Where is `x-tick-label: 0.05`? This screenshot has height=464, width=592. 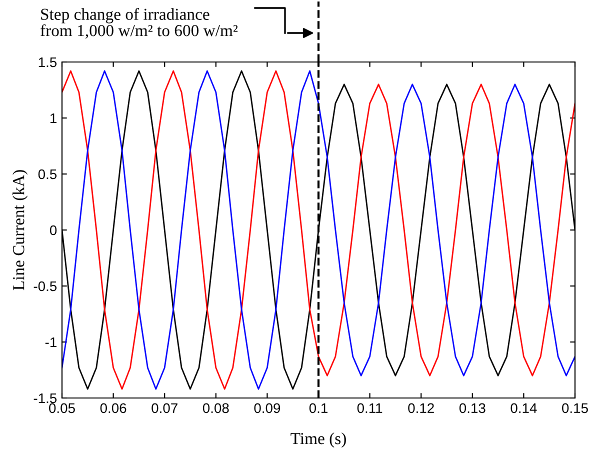 x-tick-label: 0.05 is located at coordinates (62, 408).